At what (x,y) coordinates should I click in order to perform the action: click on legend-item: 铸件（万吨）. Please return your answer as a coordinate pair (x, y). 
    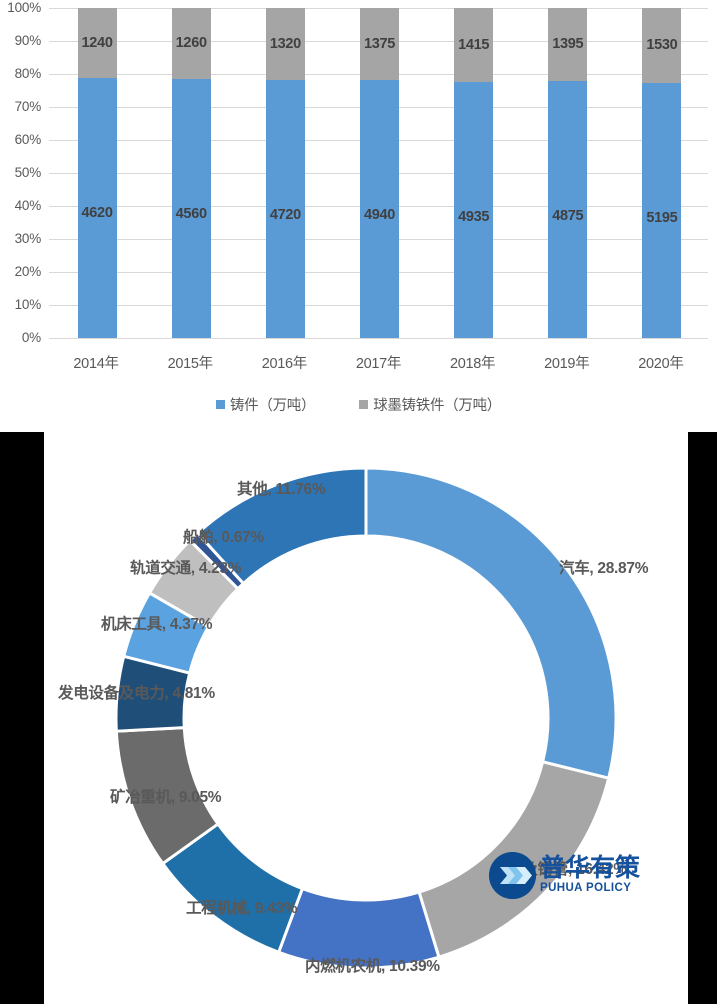
    Looking at the image, I should click on (265, 404).